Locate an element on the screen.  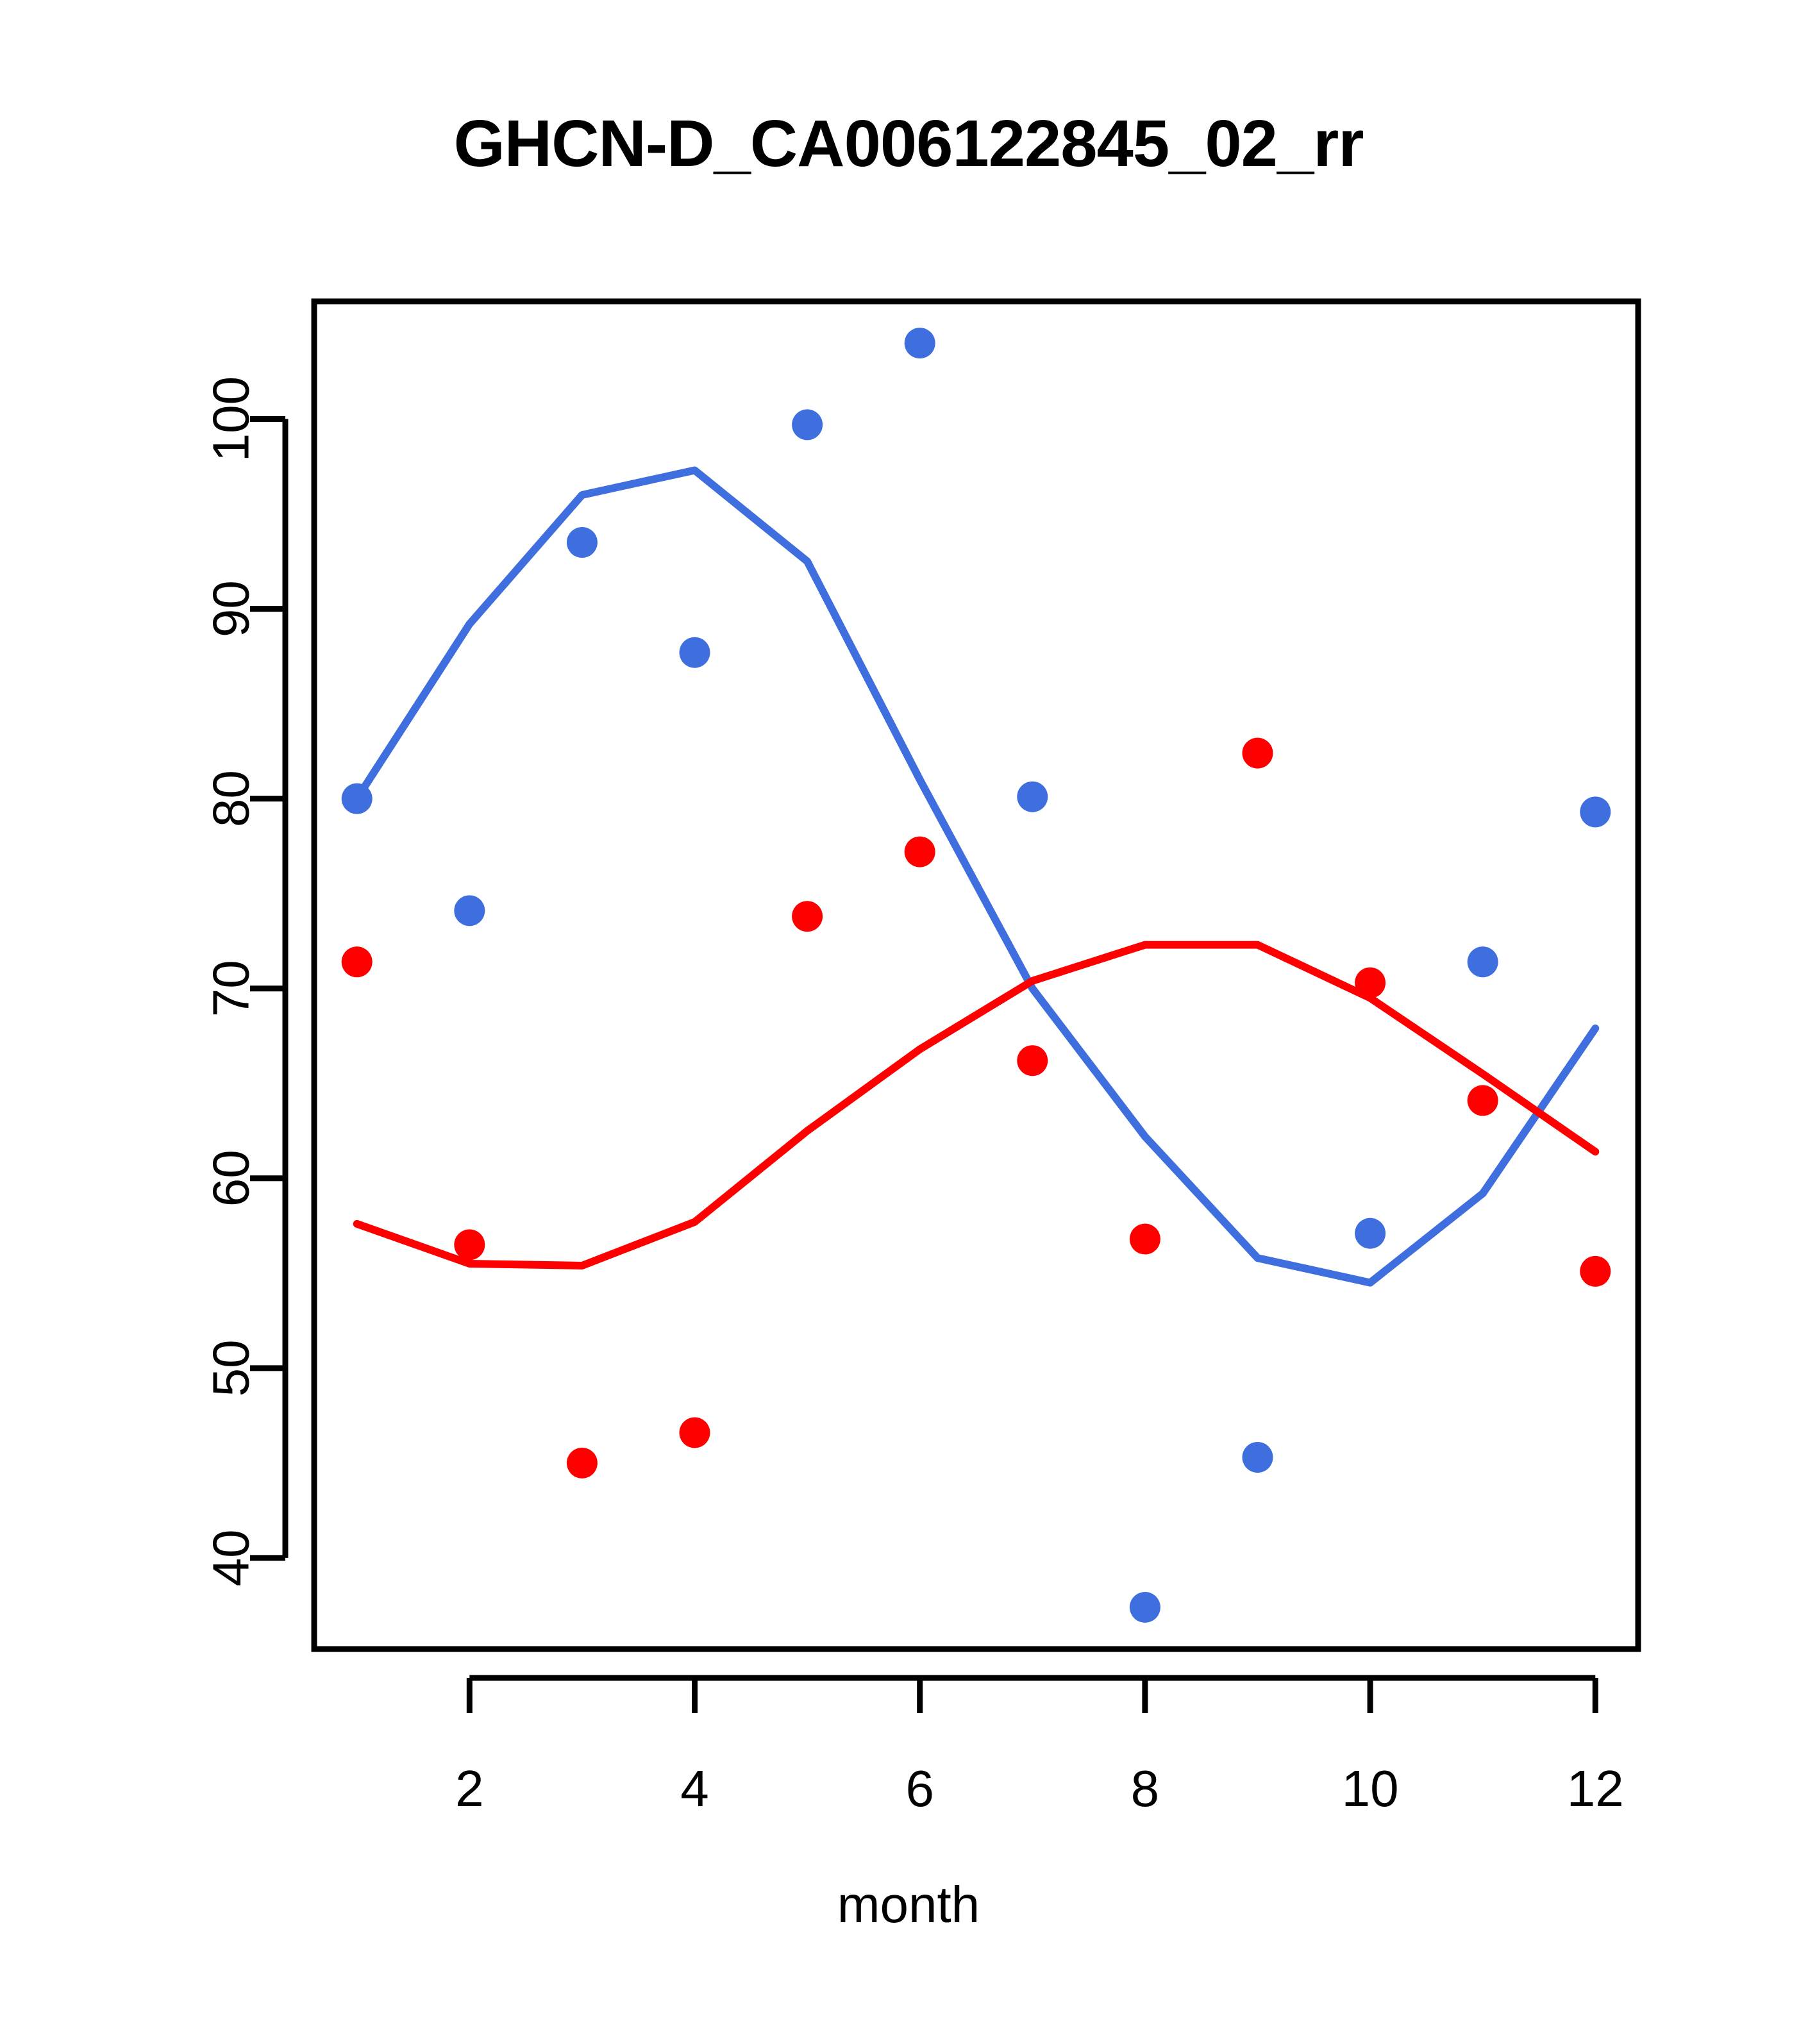
y-axis: 40 50 60 70 80 90 100 is located at coordinates (246, 981).